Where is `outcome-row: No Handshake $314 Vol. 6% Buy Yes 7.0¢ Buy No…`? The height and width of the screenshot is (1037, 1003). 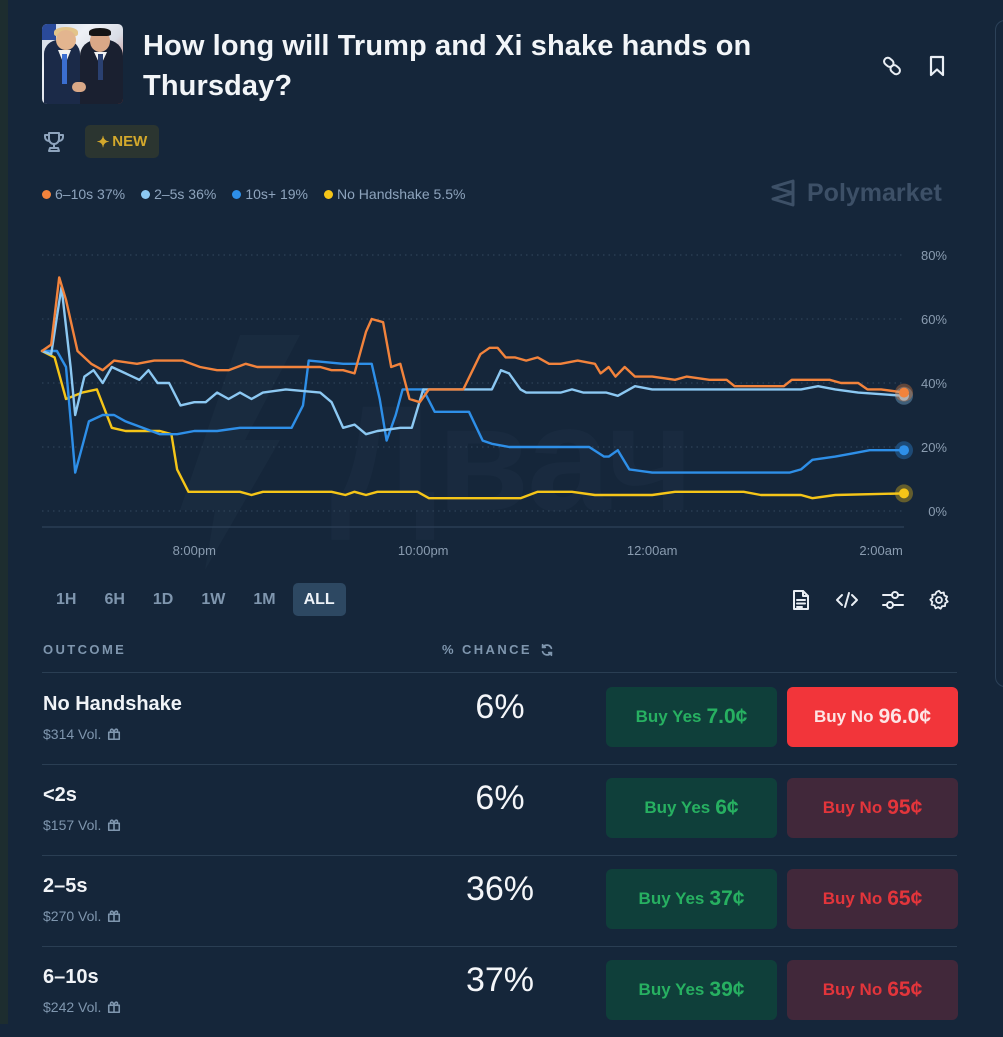
outcome-row: No Handshake $314 Vol. 6% Buy Yes 7.0¢ Buy No… is located at coordinates (501, 718).